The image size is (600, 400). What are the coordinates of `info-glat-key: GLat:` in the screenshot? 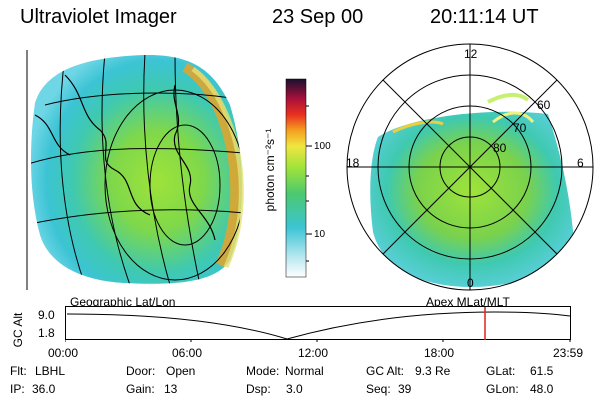 It's located at (501, 371).